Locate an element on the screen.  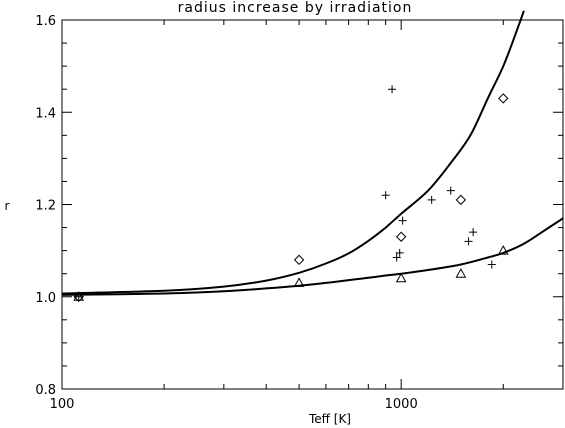
x-axis-label: Teff [K] is located at coordinates (329, 419).